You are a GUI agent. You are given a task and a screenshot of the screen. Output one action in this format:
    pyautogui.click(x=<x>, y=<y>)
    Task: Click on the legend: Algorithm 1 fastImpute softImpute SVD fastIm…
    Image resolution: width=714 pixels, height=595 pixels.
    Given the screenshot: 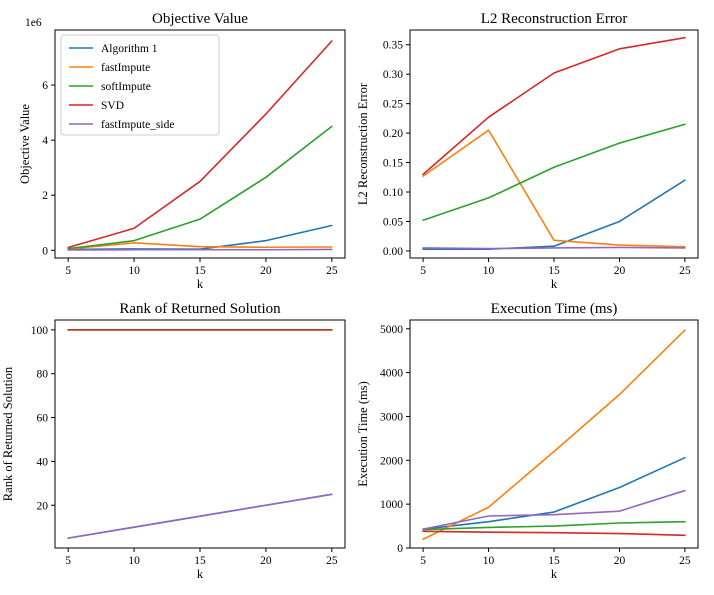 What is the action you would take?
    pyautogui.click(x=140, y=85)
    